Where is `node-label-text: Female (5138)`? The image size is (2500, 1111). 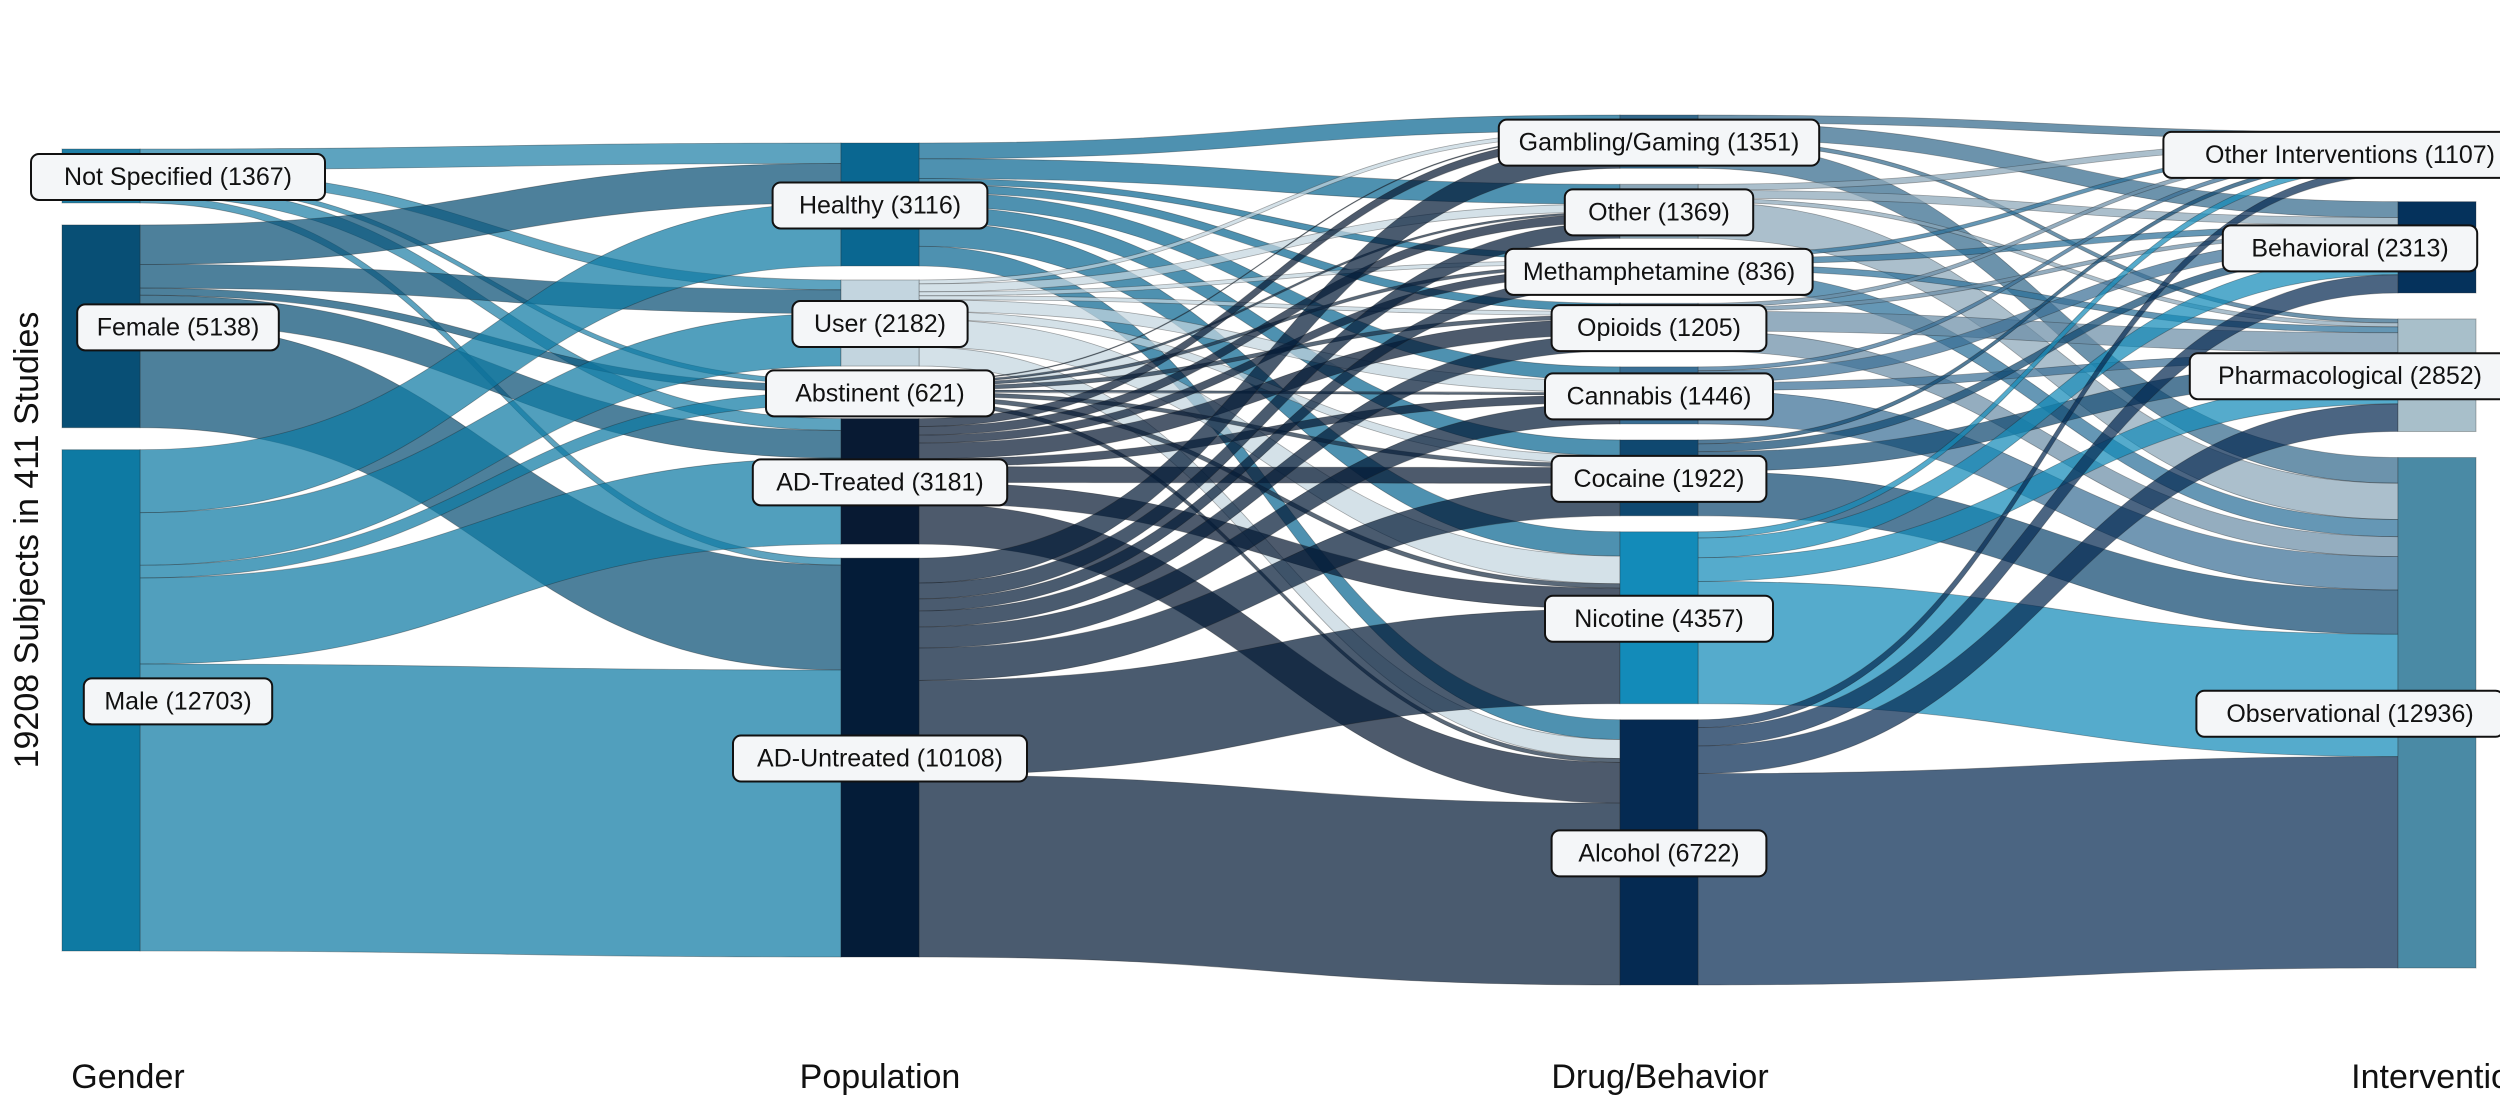 node-label-text: Female (5138) is located at coordinates (178, 327).